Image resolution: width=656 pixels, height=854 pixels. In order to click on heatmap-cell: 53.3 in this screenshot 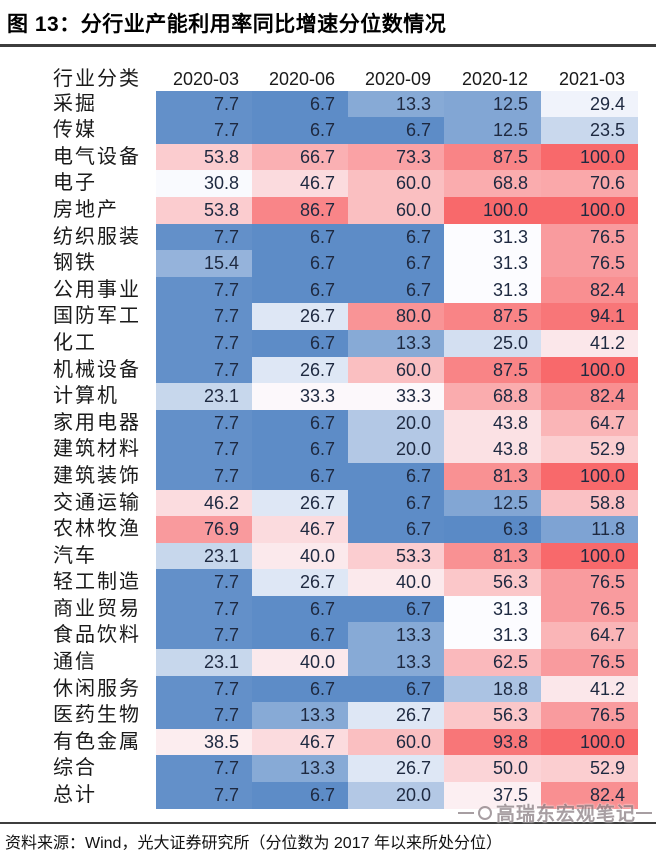, I will do `click(396, 556)`.